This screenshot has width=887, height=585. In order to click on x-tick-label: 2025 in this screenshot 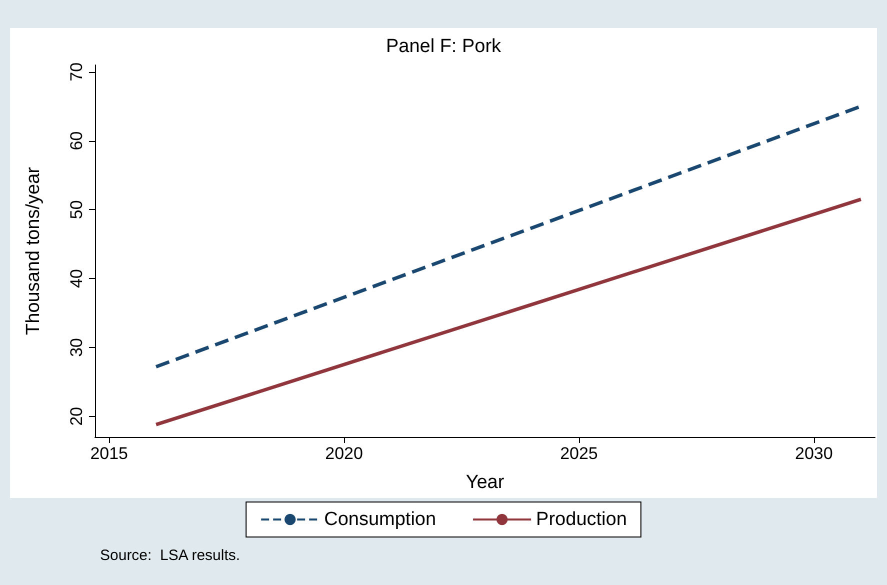, I will do `click(579, 453)`.